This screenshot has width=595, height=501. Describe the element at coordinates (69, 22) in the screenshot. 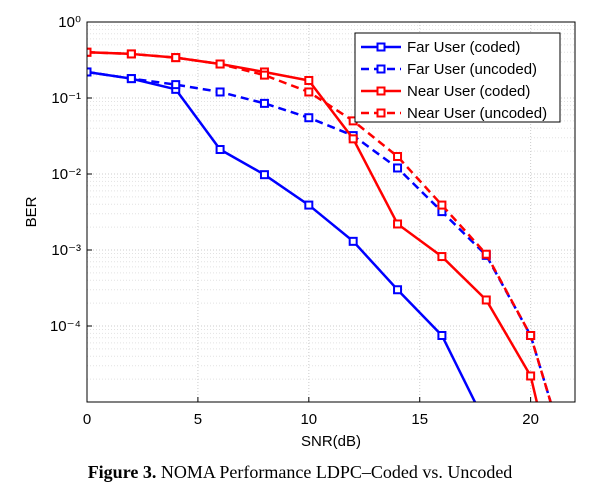

I see `y-tick-label: 10⁰` at that location.